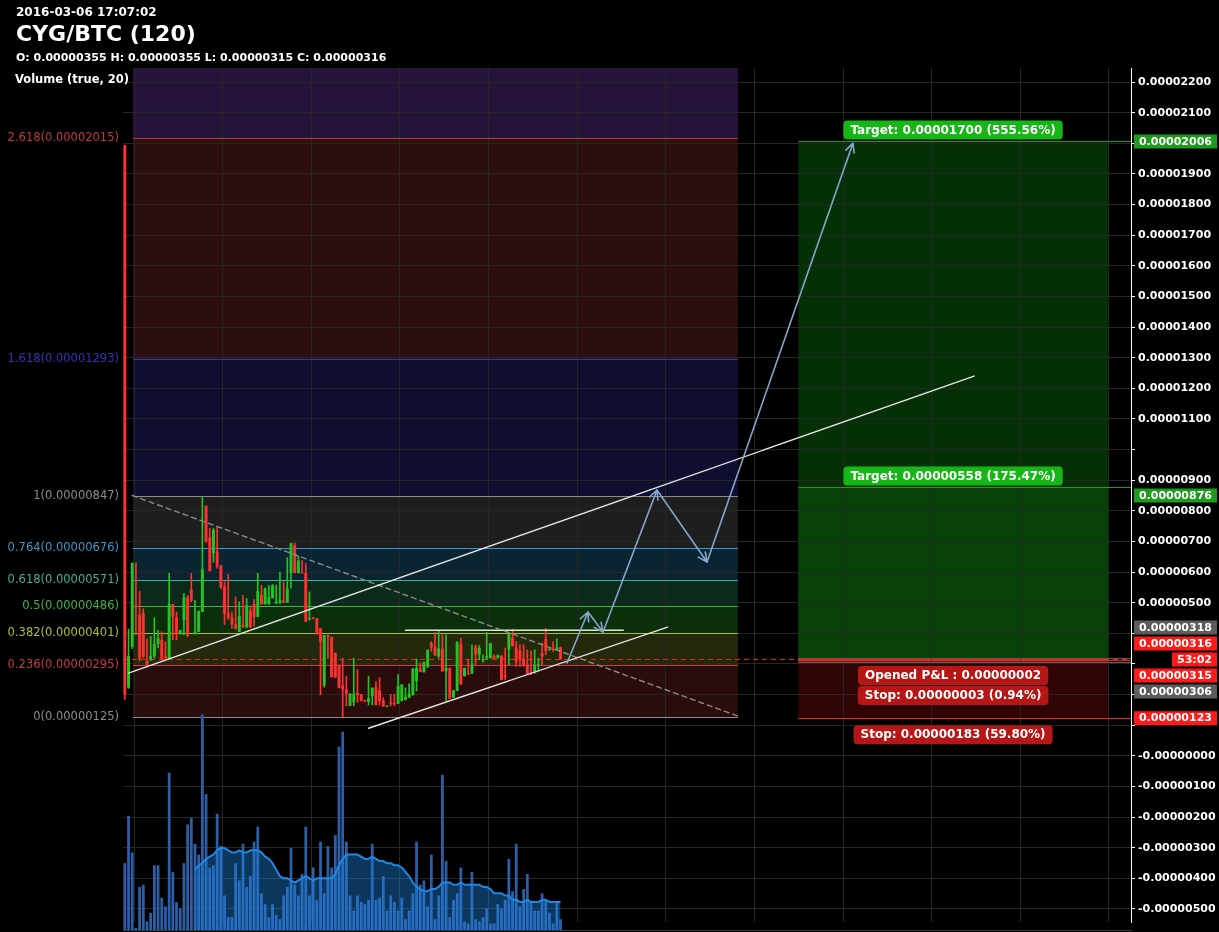  Describe the element at coordinates (1194, 659) in the screenshot. I see `text: 53:02` at that location.